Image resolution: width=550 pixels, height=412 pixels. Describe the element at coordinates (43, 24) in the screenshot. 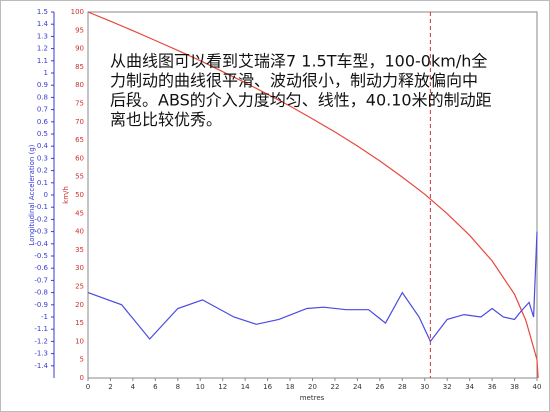

I see `y-tick-label: 1.4` at that location.